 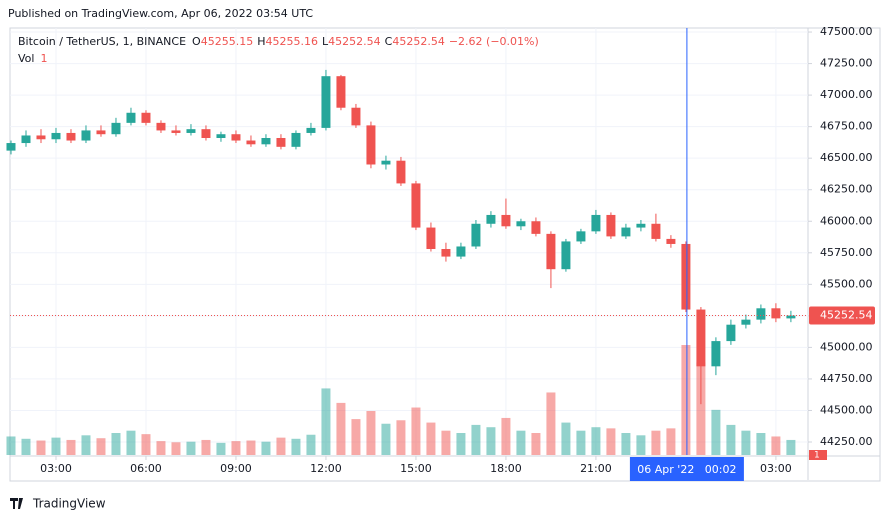 What do you see at coordinates (494, 41) in the screenshot?
I see `change: −2.62 (−0.01%)` at bounding box center [494, 41].